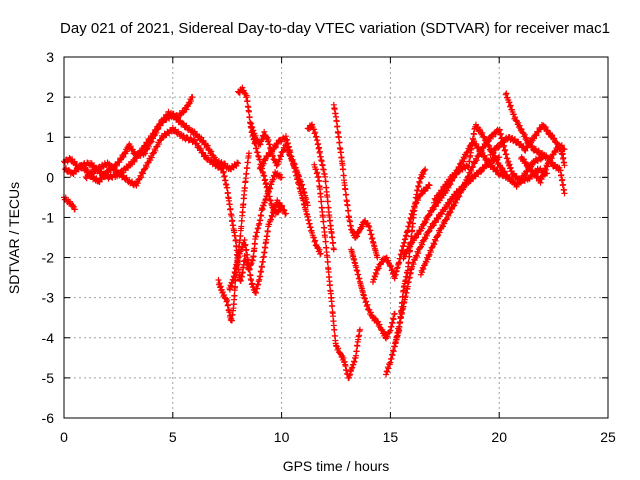 Image resolution: width=640 pixels, height=480 pixels. Describe the element at coordinates (336, 466) in the screenshot. I see `x-axis-label: GPS time / hours` at that location.